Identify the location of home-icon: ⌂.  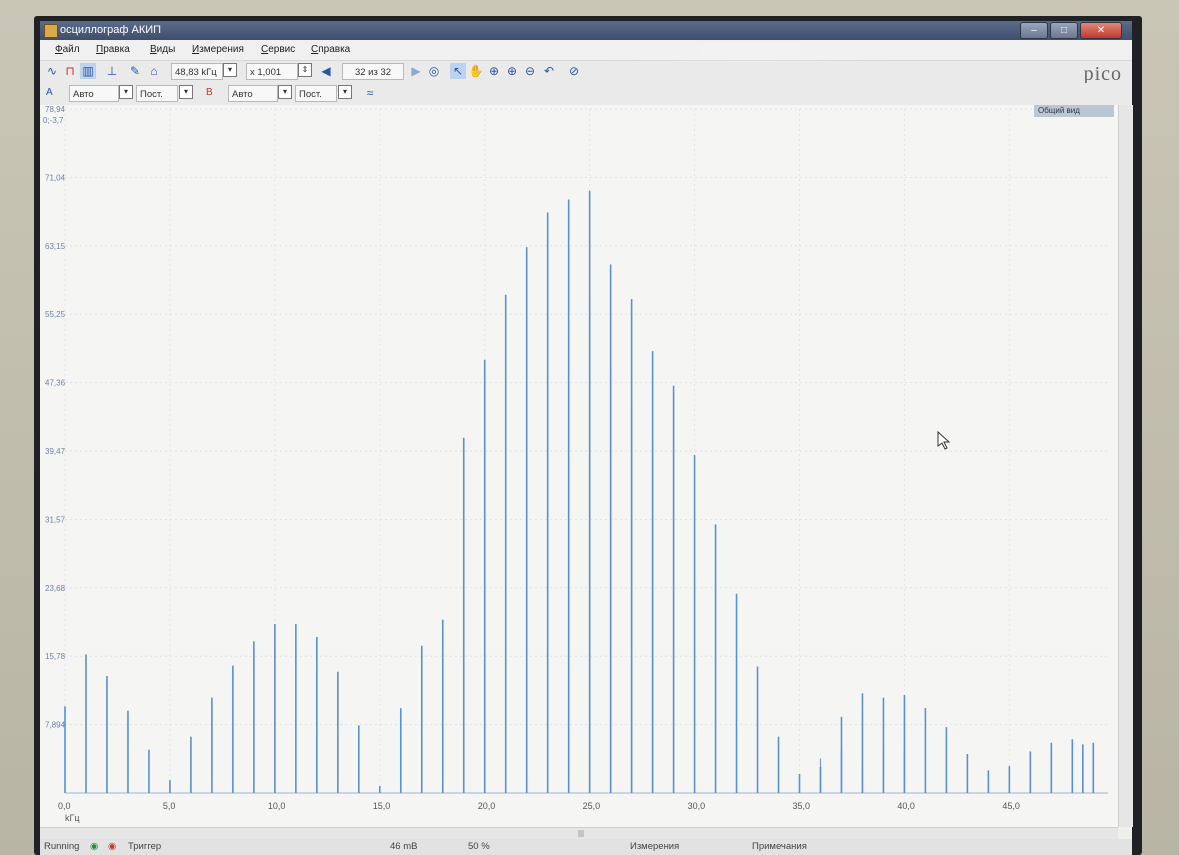
(154, 71).